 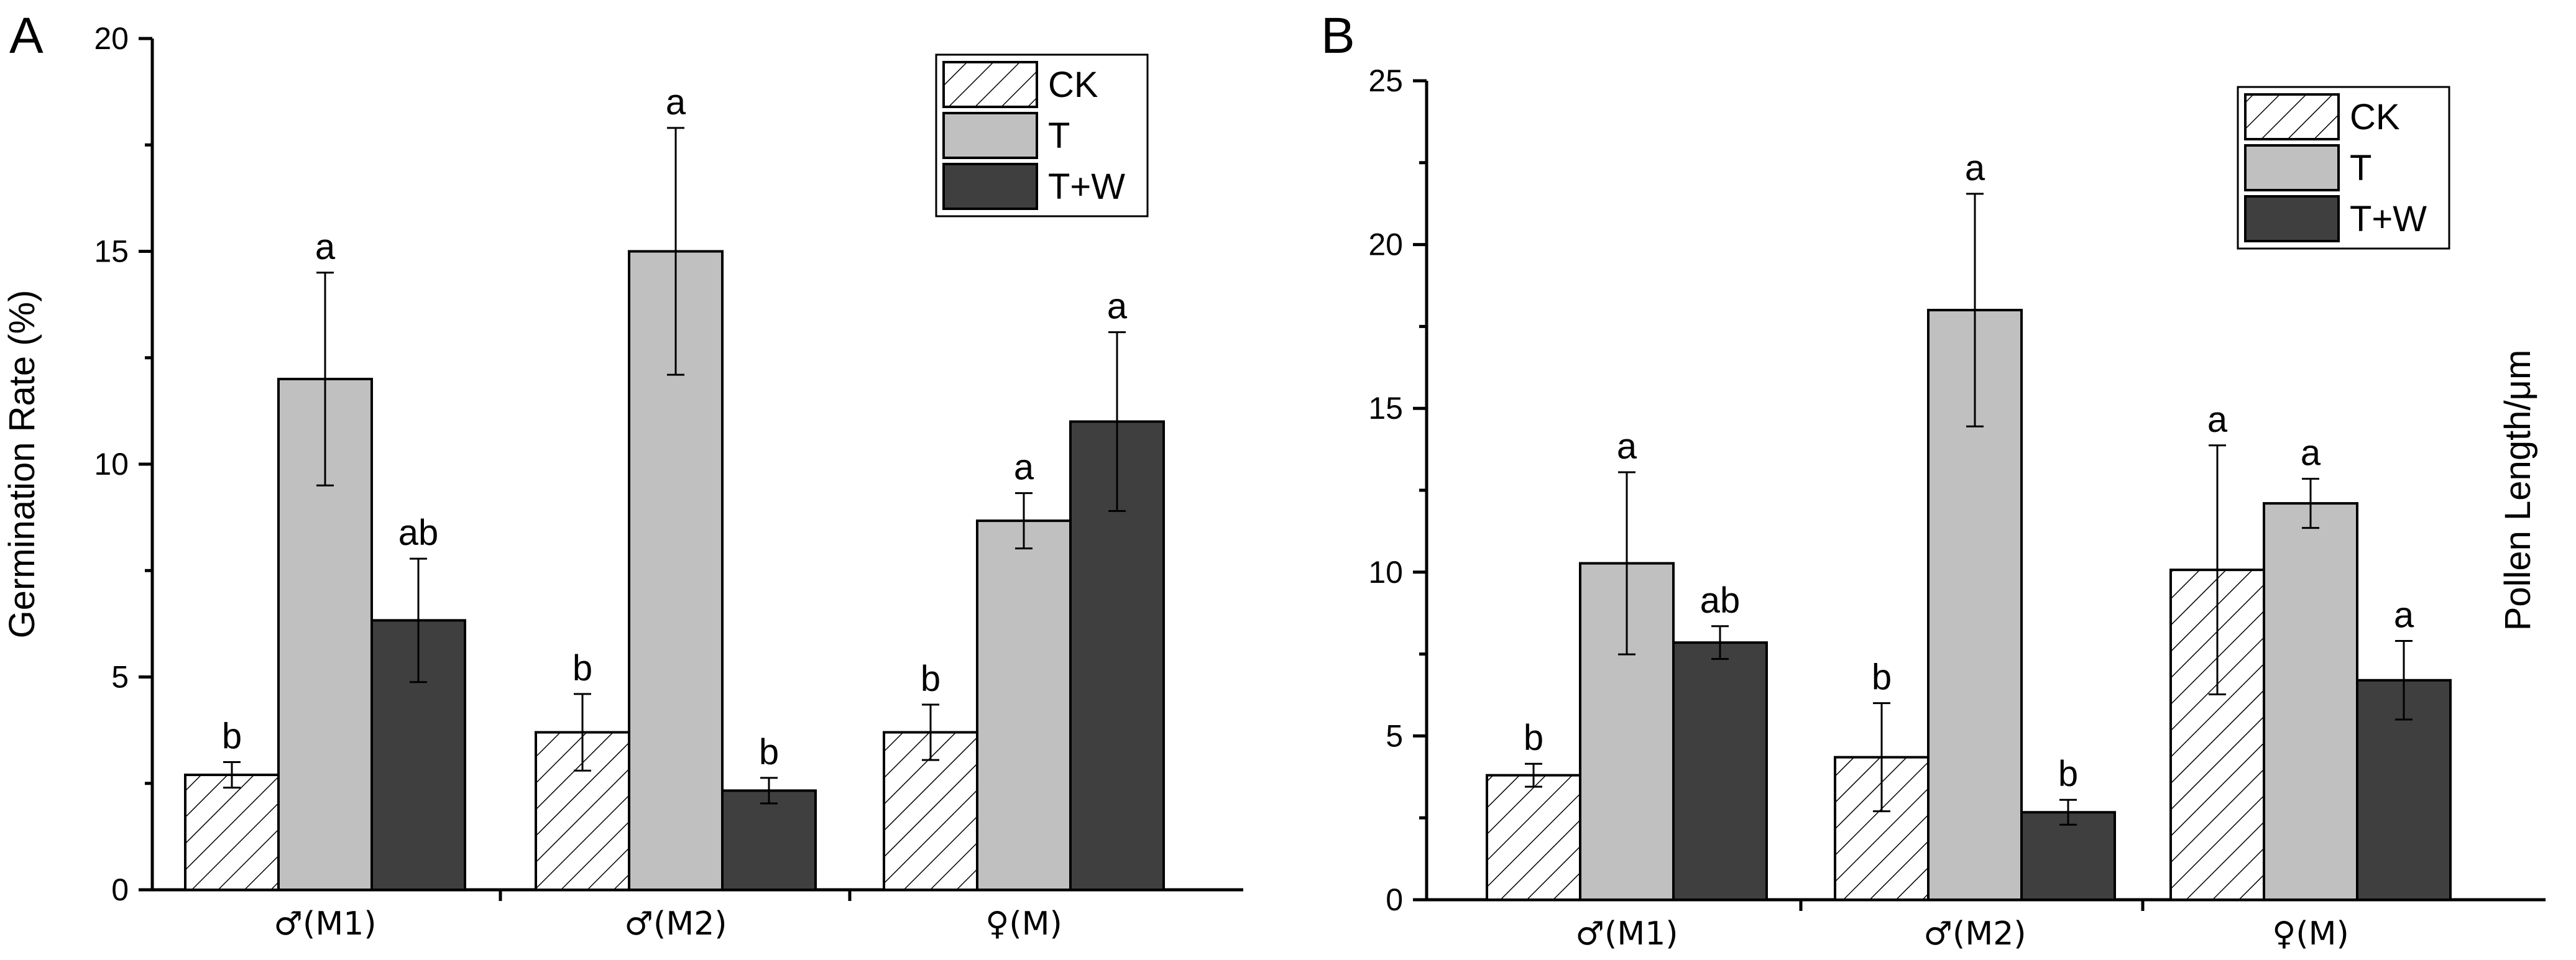 I want to click on y-tick-label: 25, so click(x=1385, y=80).